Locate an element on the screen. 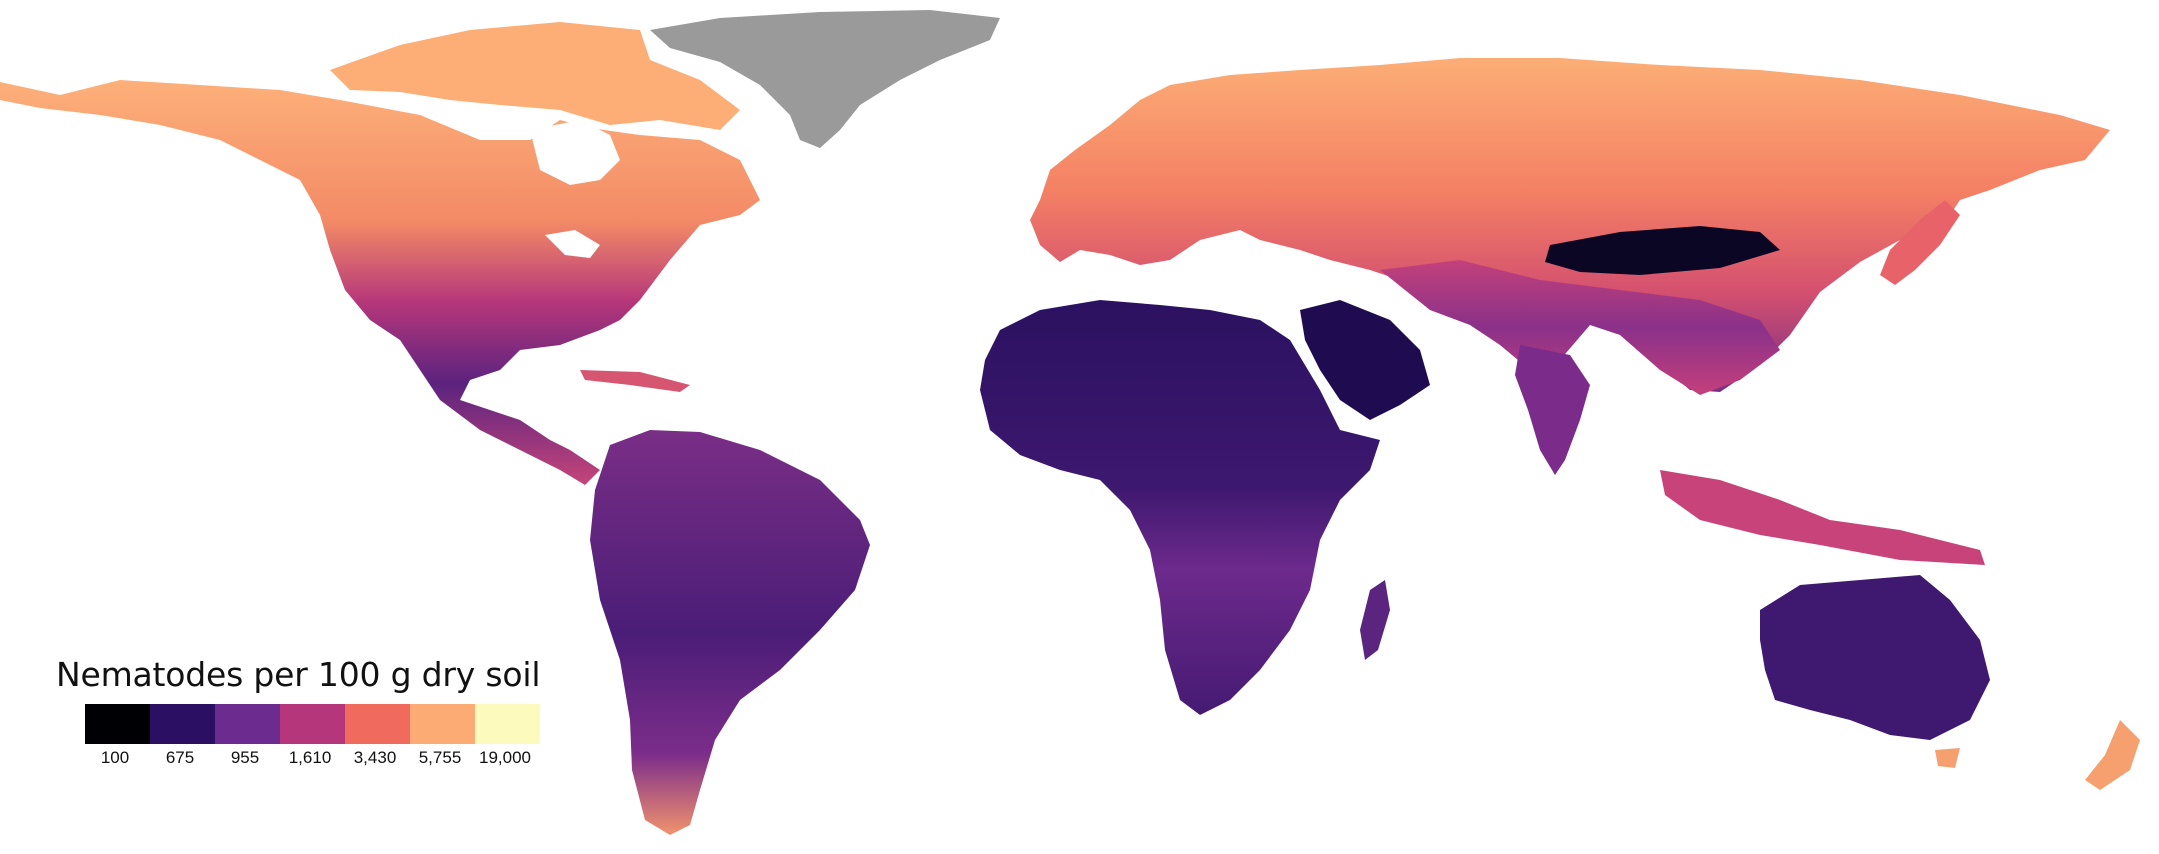 This screenshot has width=2159, height=854. legend-tick-label: 3,430 is located at coordinates (375, 757).